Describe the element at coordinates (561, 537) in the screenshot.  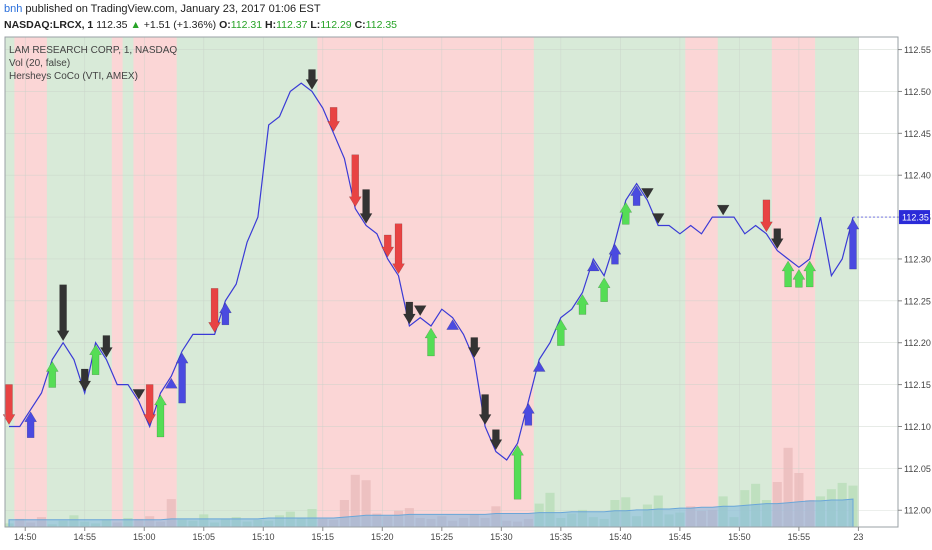
I see `x-tick-label: 15:35` at that location.